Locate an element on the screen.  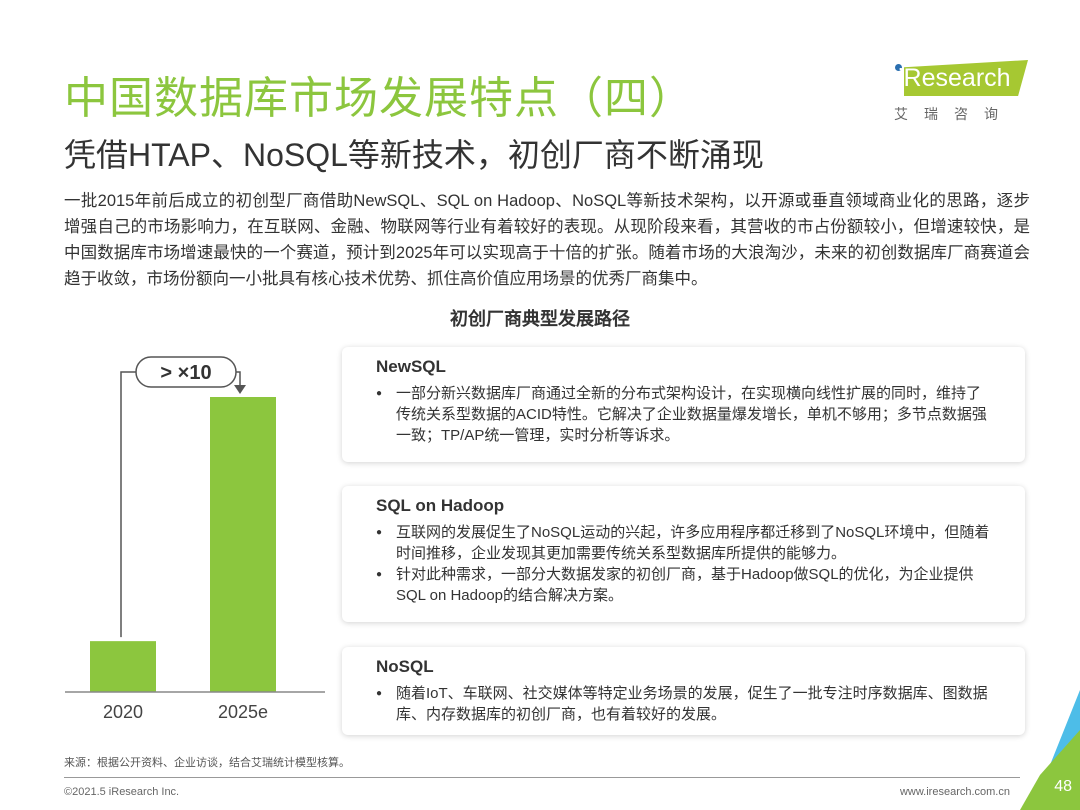
iresearch-logo: iResearch 艾瑞咨询 is located at coordinates (960, 91).